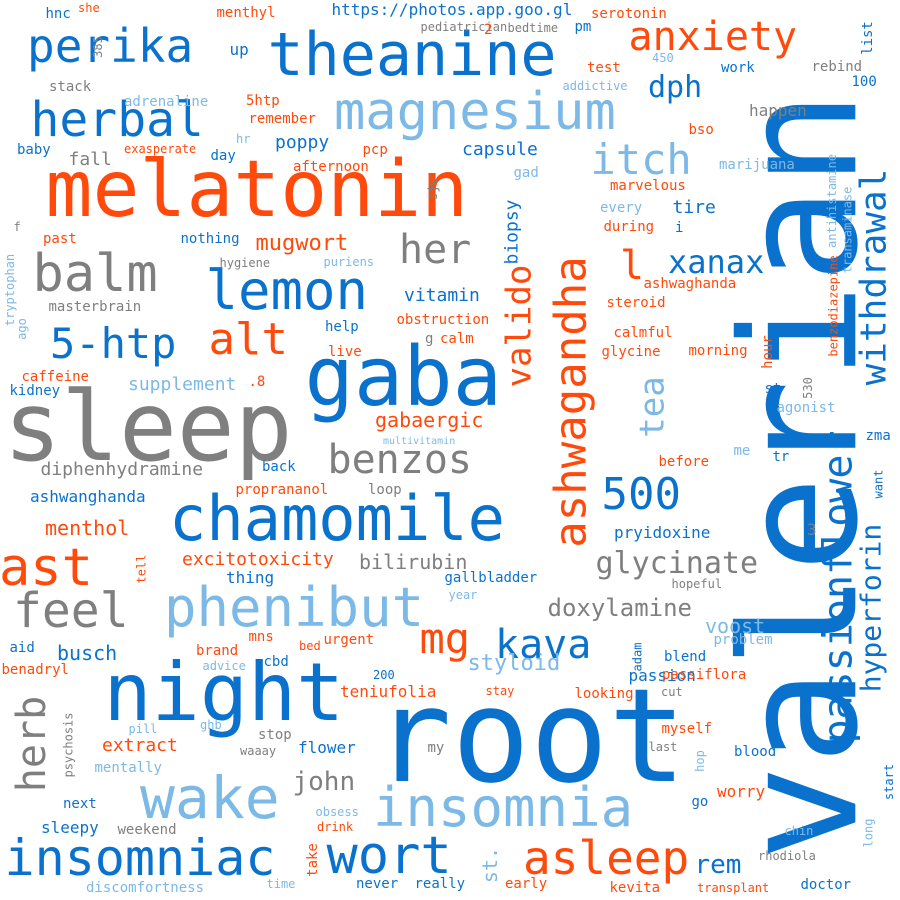 Image resolution: width=900 pixels, height=900 pixels. What do you see at coordinates (620, 608) in the screenshot?
I see `cloud-word: doxylamine` at bounding box center [620, 608].